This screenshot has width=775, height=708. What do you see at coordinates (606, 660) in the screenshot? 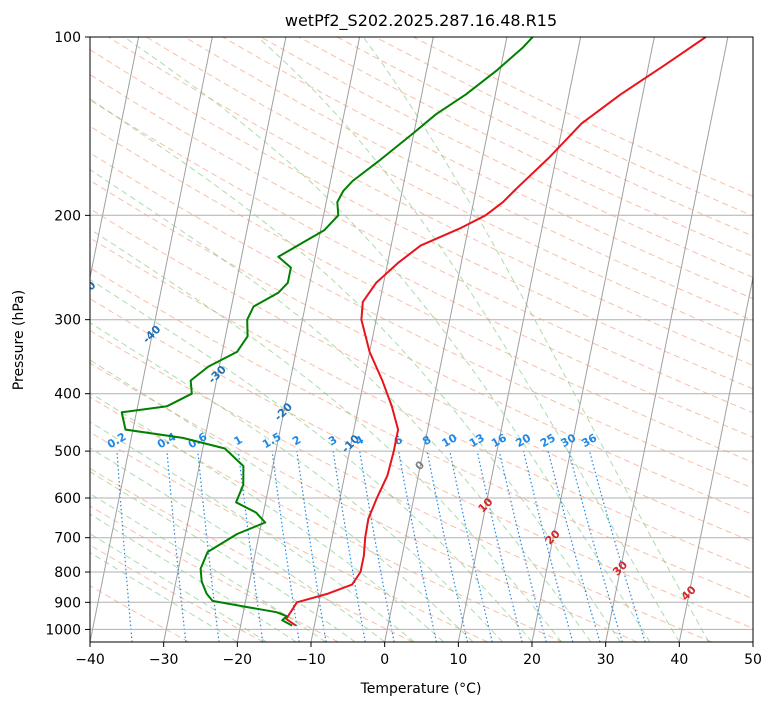
I see `x-tick-label: 30` at bounding box center [606, 660].